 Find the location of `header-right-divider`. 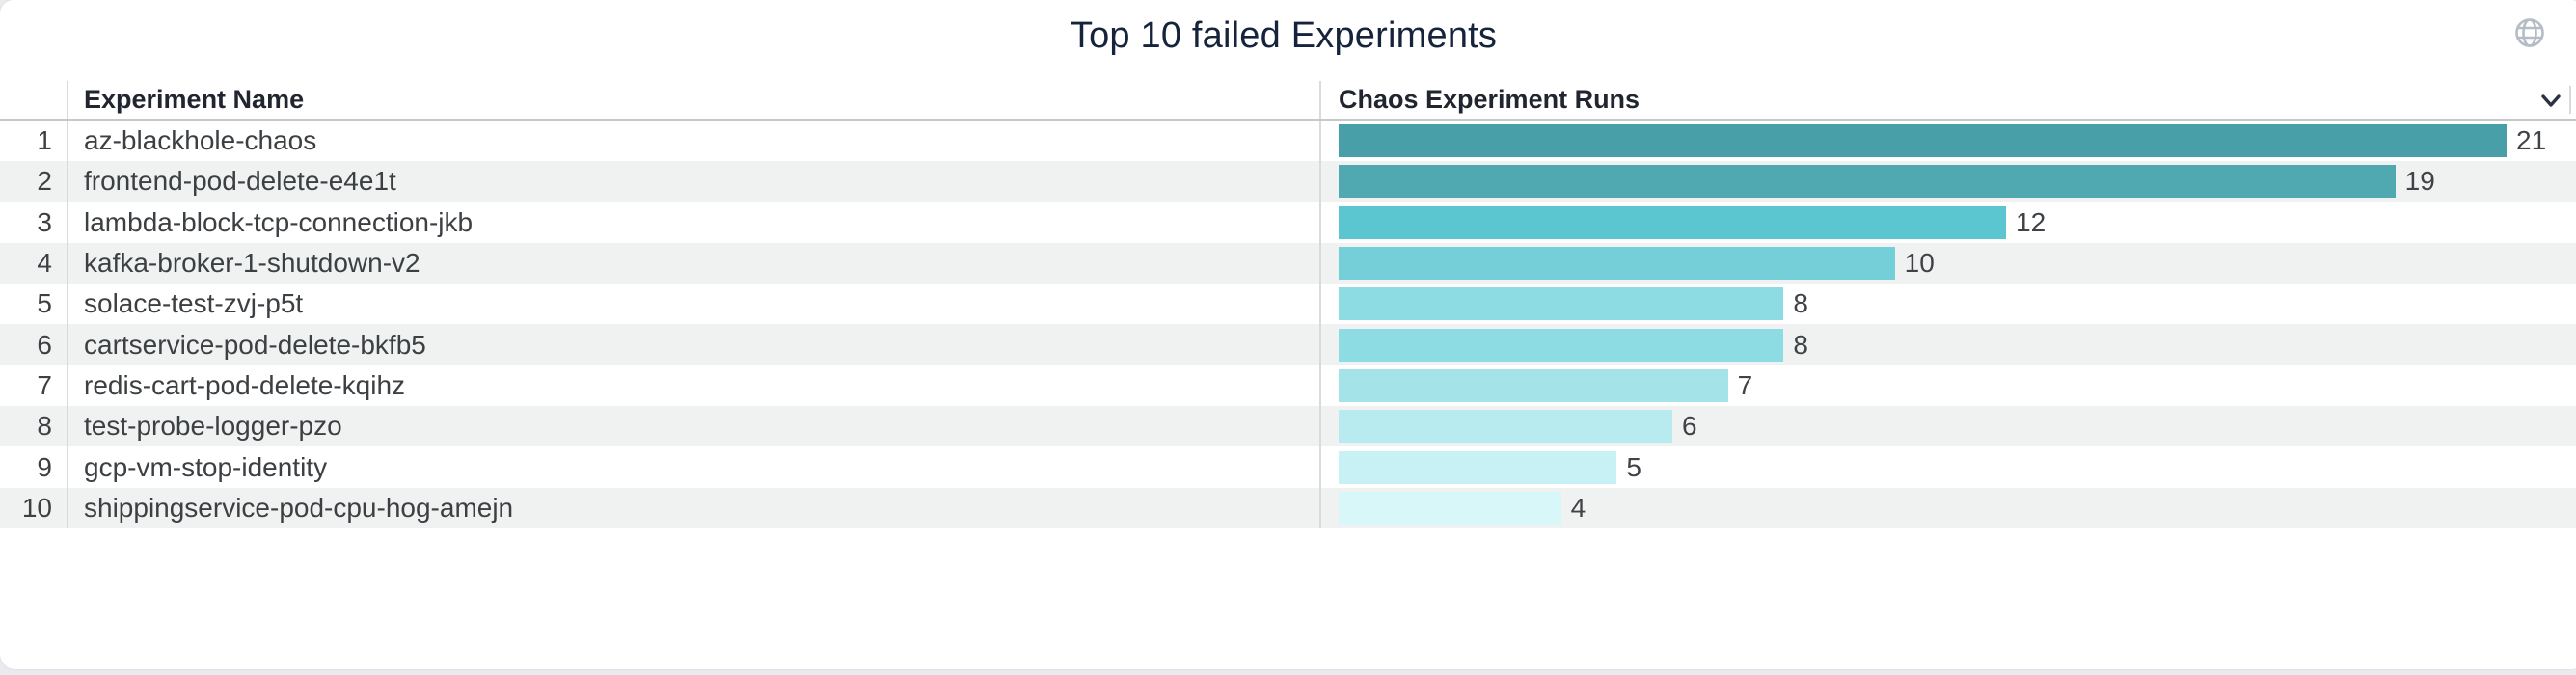

header-right-divider is located at coordinates (2570, 100).